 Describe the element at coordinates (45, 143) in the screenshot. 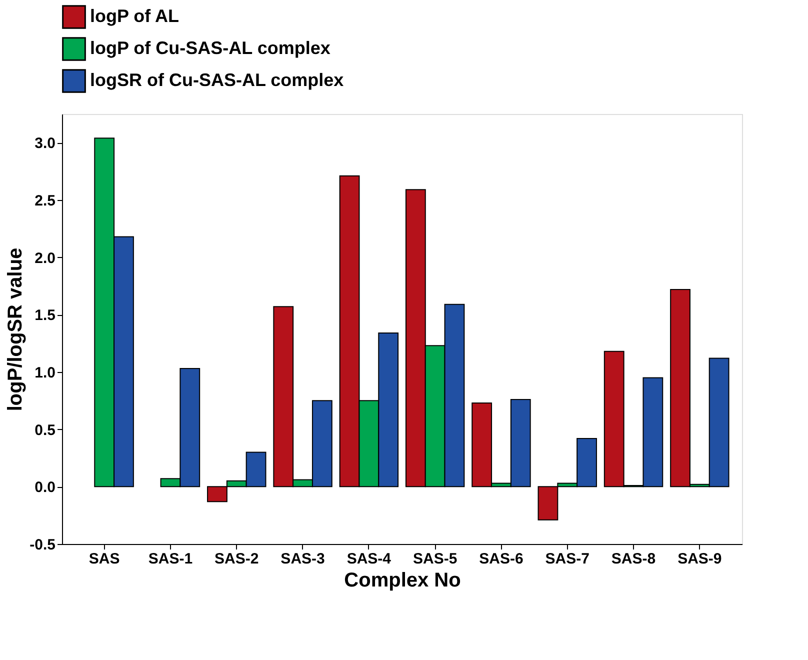

I see `y-tick-label: 3.0` at that location.